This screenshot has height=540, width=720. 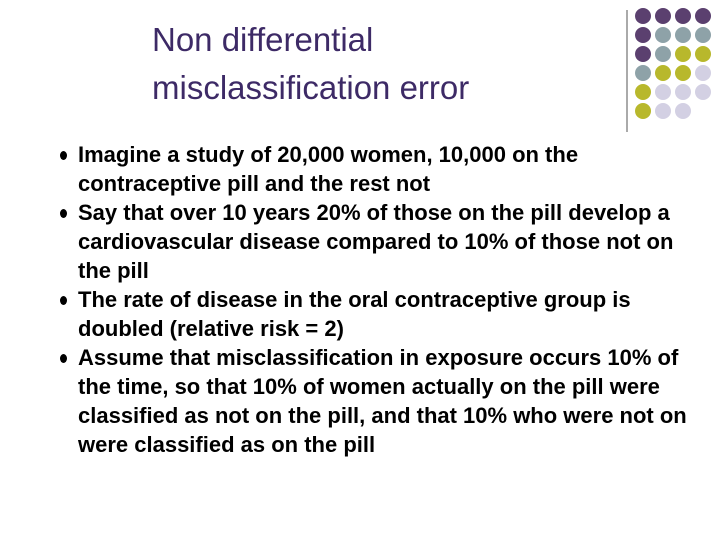 What do you see at coordinates (310, 64) in the screenshot?
I see `title: Non differential misclassification error` at bounding box center [310, 64].